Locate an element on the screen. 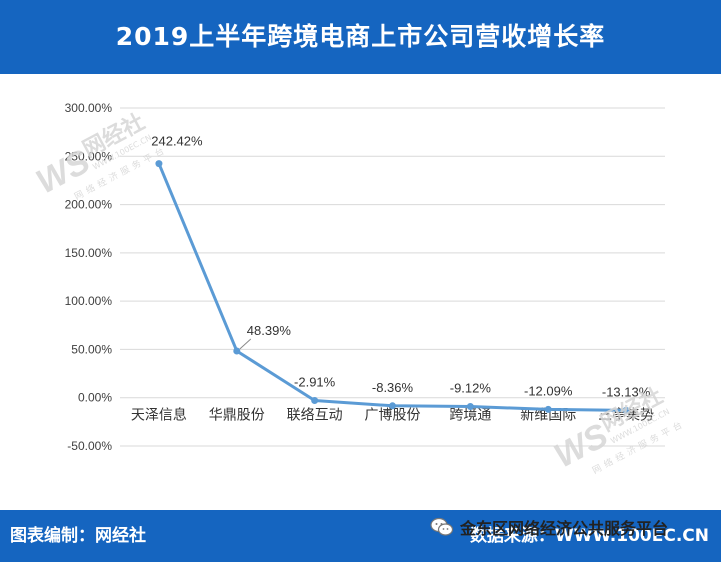  wechat-icon is located at coordinates (442, 526).